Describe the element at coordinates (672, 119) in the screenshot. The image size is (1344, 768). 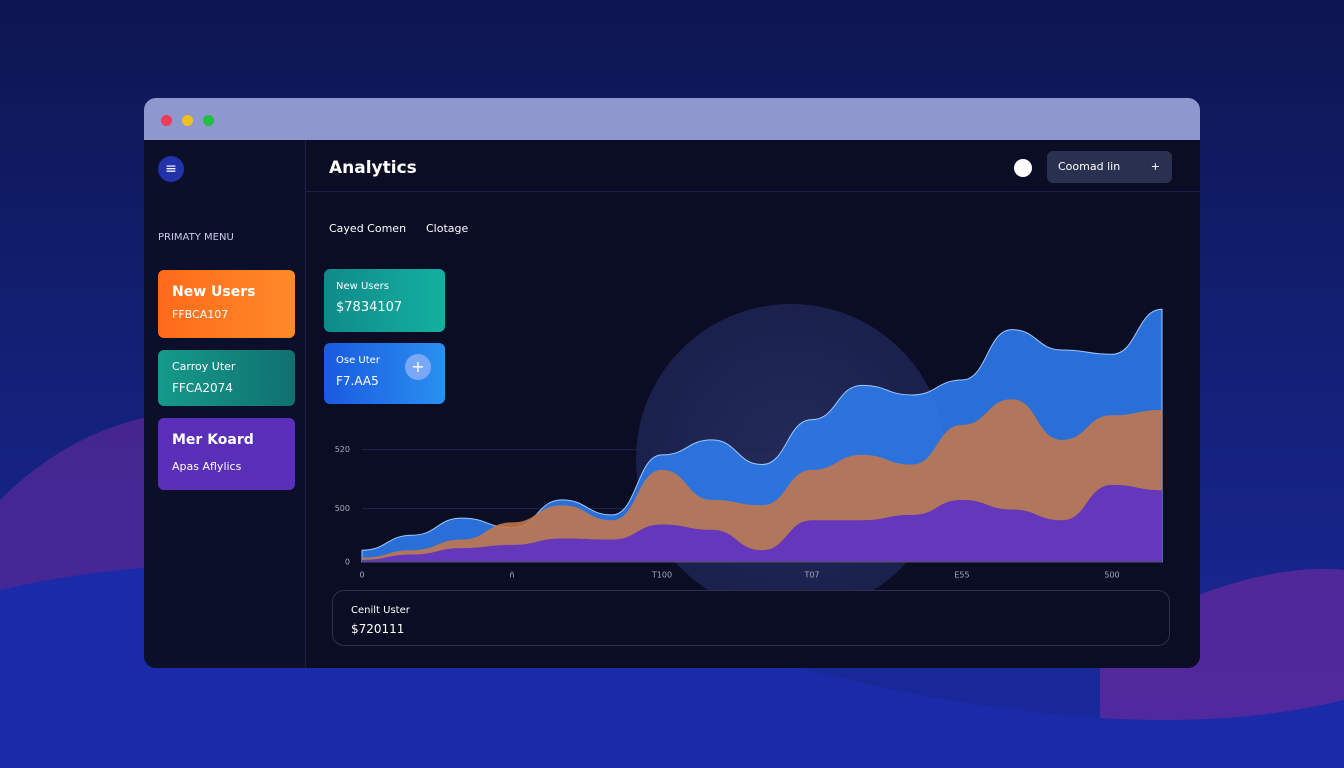
I see `title-bar` at that location.